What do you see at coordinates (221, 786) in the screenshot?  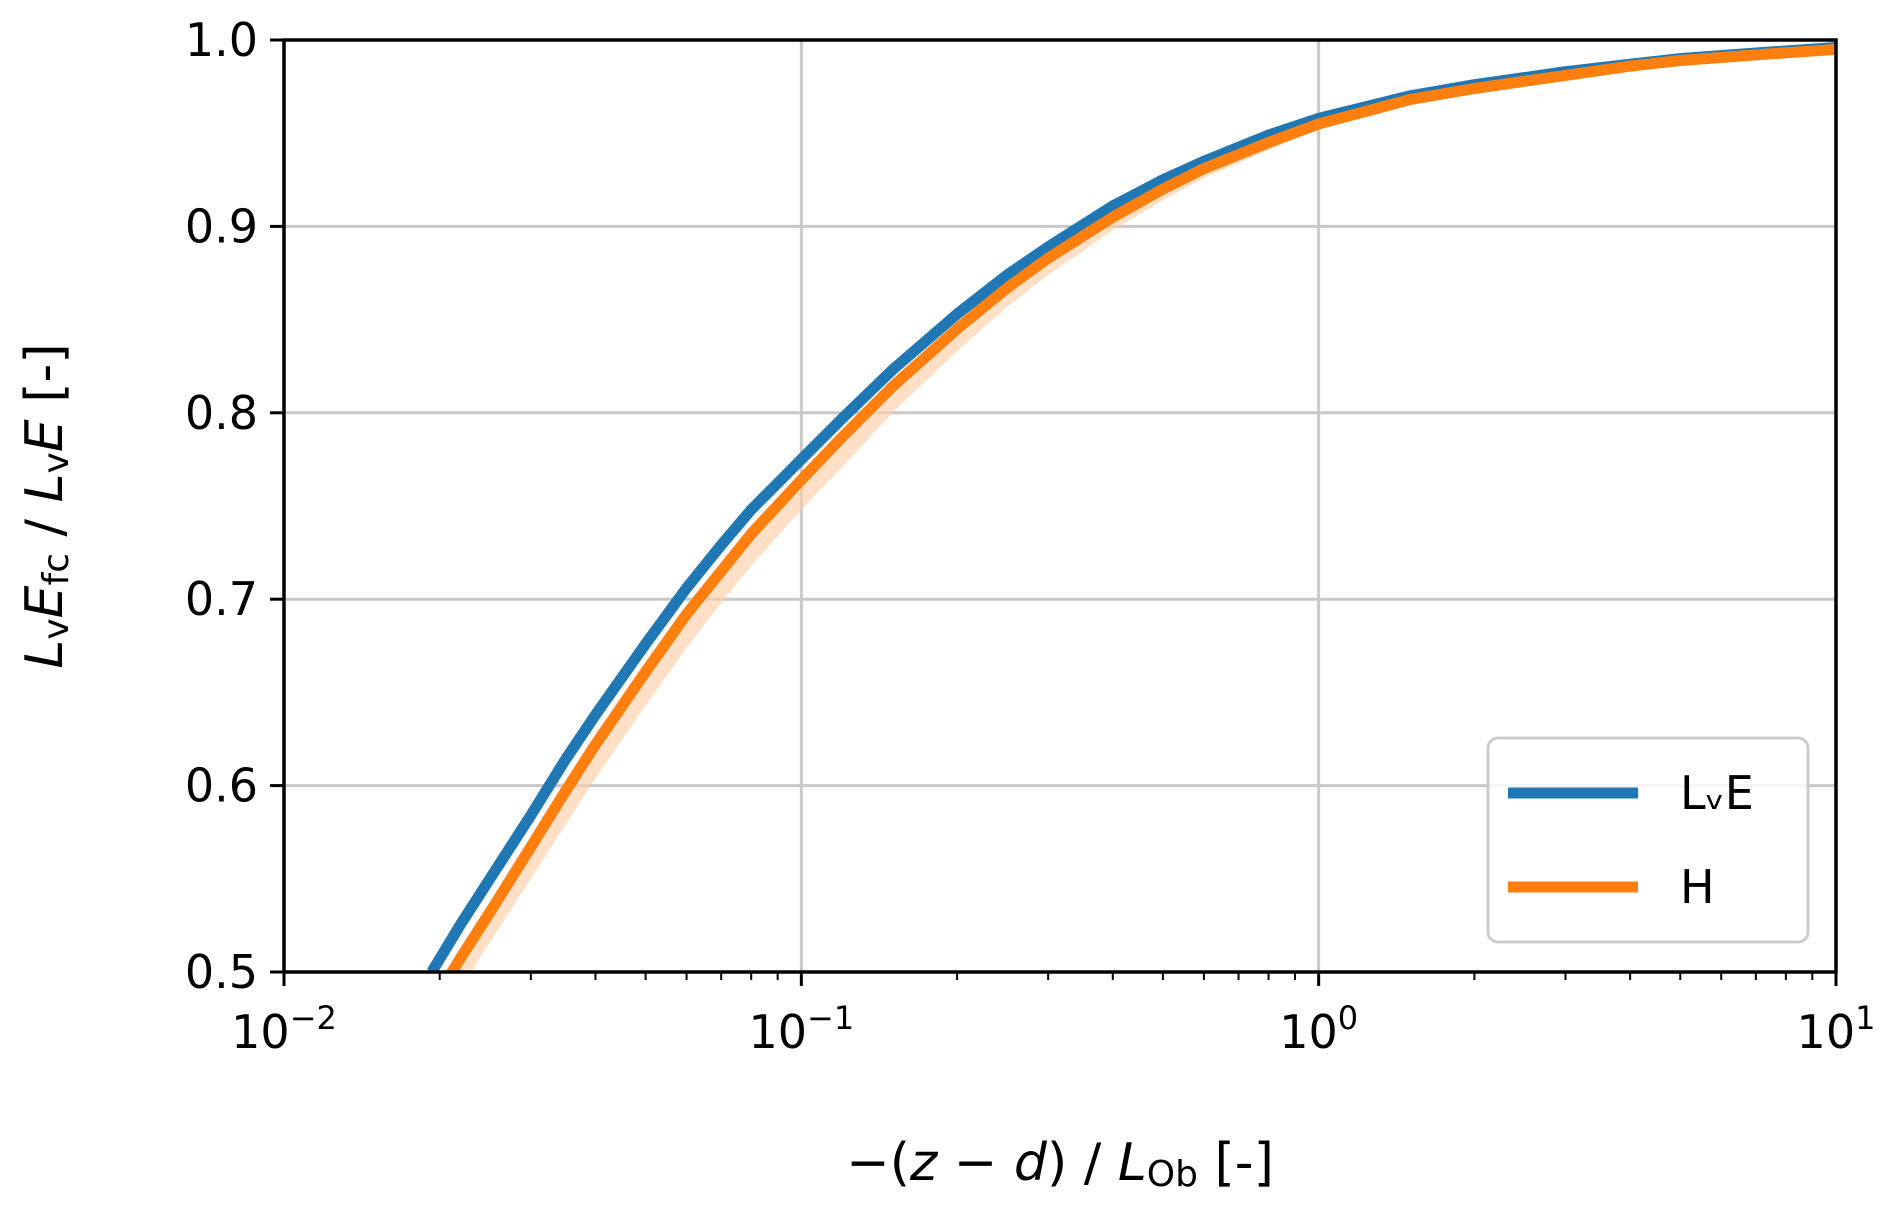 I see `y-tick-label: 0.6` at bounding box center [221, 786].